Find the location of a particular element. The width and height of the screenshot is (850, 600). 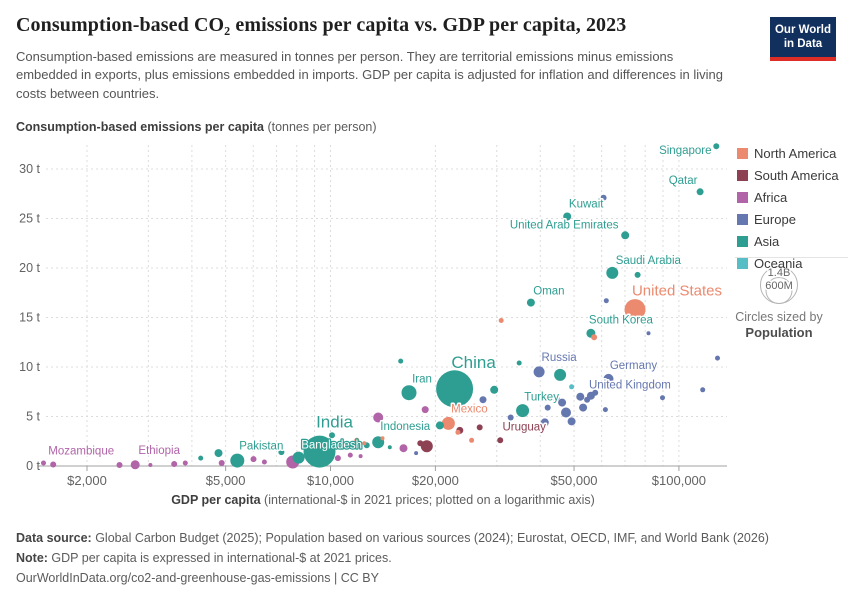

data-point-qatar is located at coordinates (700, 192).